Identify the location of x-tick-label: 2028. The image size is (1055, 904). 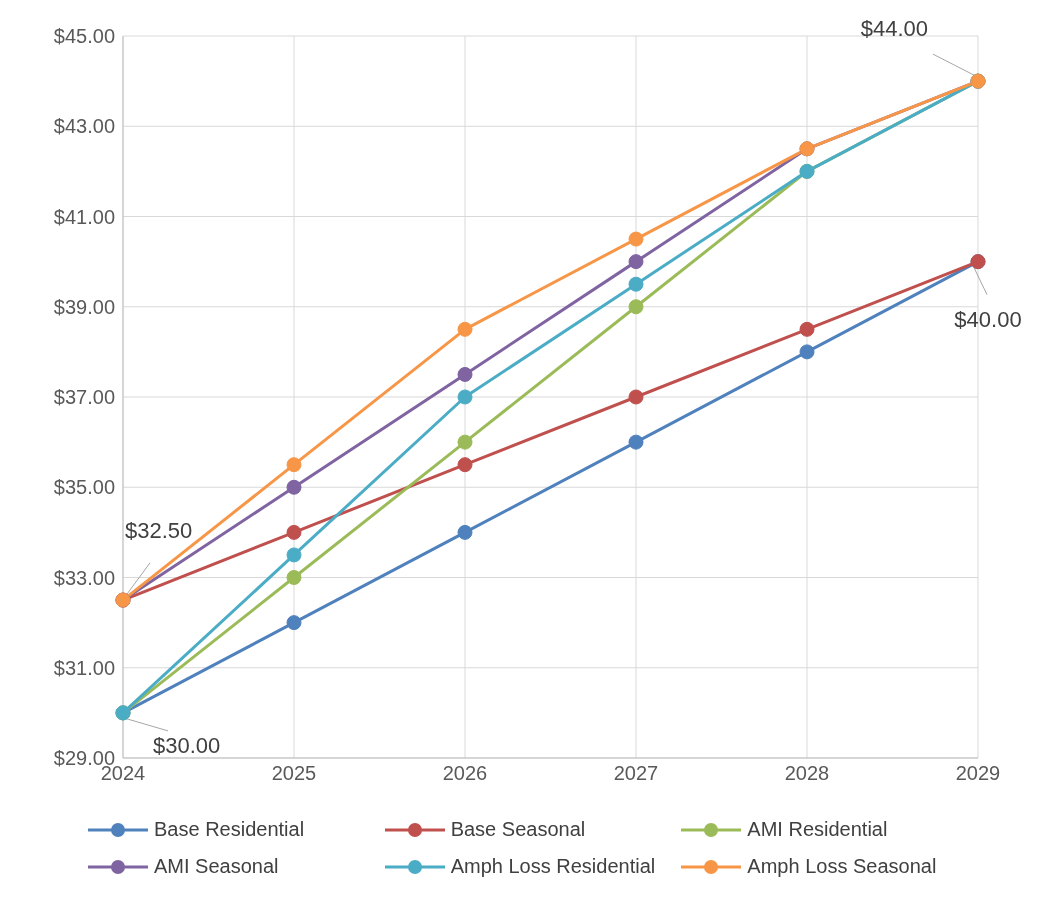
(807, 773).